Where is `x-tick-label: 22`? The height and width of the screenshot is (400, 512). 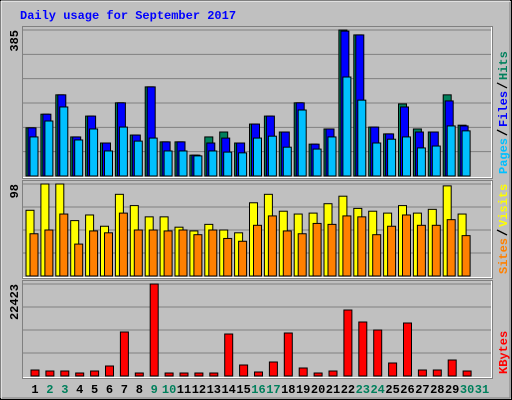
x-tick-label: 22 is located at coordinates (348, 390).